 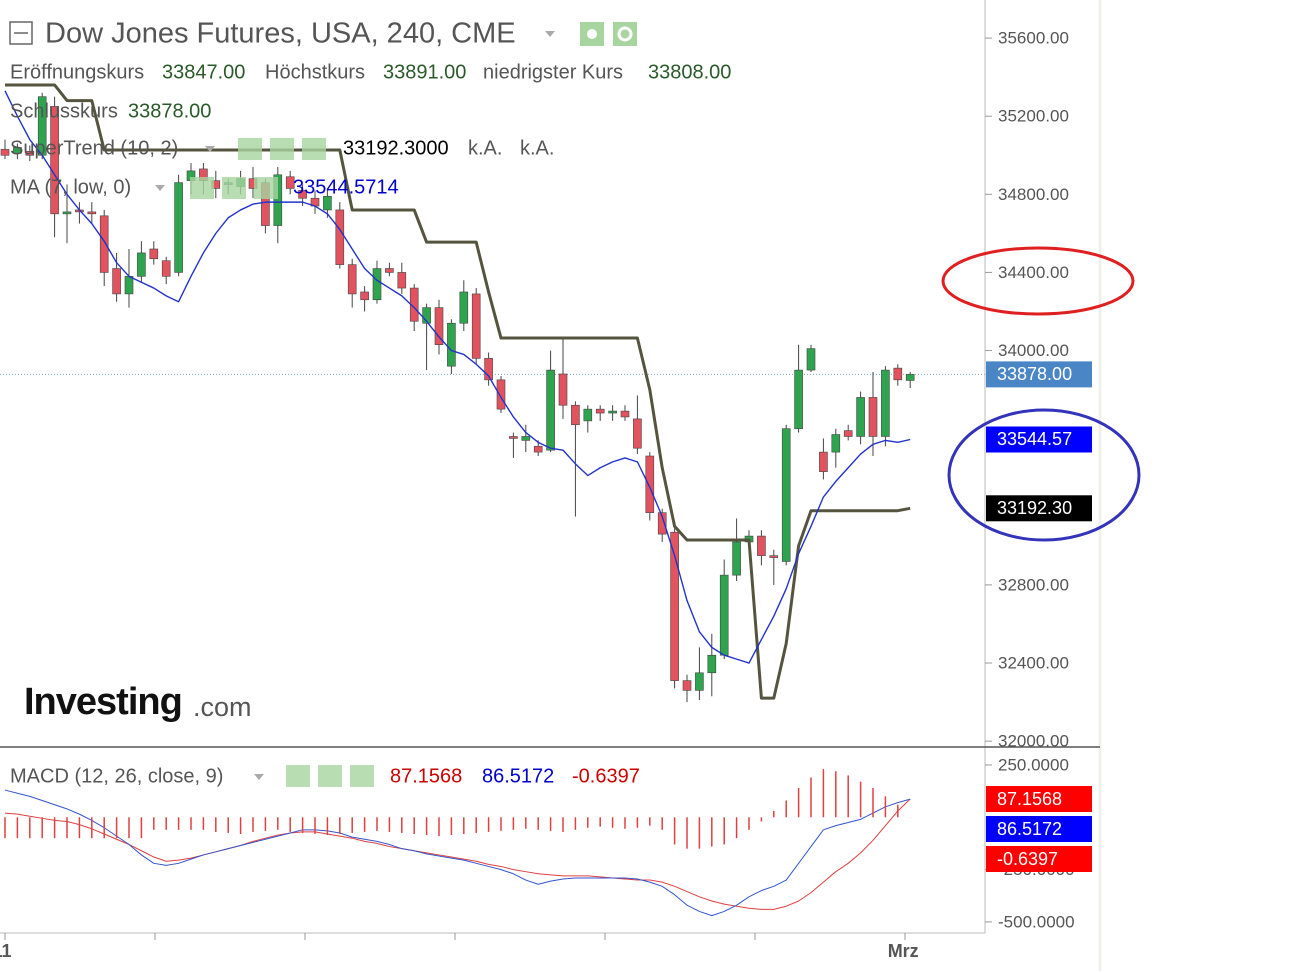 What do you see at coordinates (6, 951) in the screenshot?
I see `x-tick-label: 11` at bounding box center [6, 951].